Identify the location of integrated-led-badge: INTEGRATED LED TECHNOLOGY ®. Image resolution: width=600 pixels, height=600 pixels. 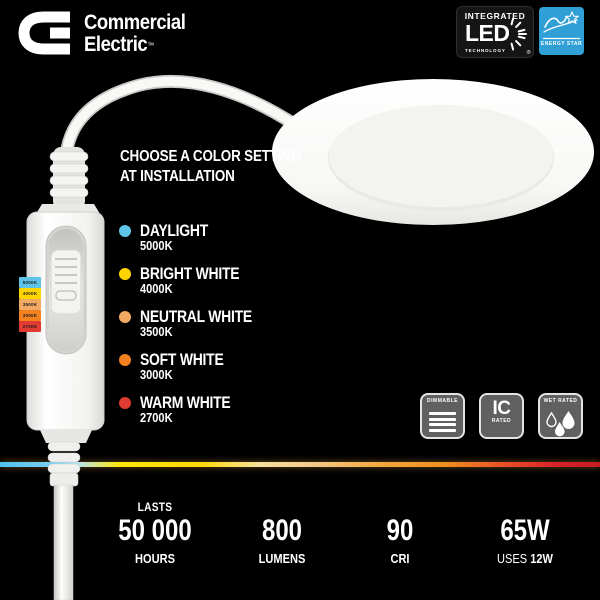
(495, 32).